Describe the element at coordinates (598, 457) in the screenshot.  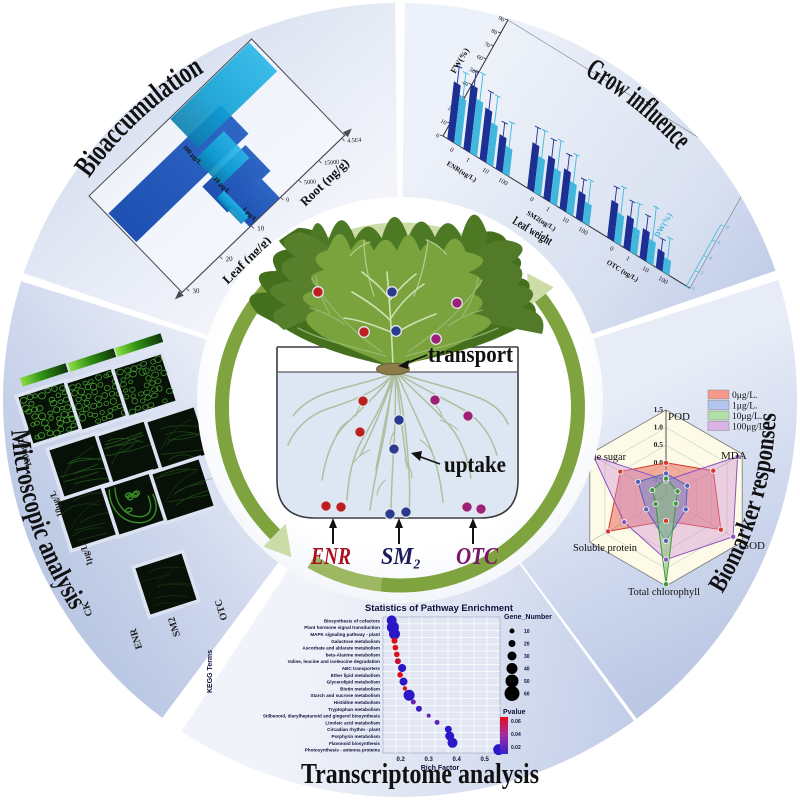
I see `svg-text: Soluble sugar` at that location.